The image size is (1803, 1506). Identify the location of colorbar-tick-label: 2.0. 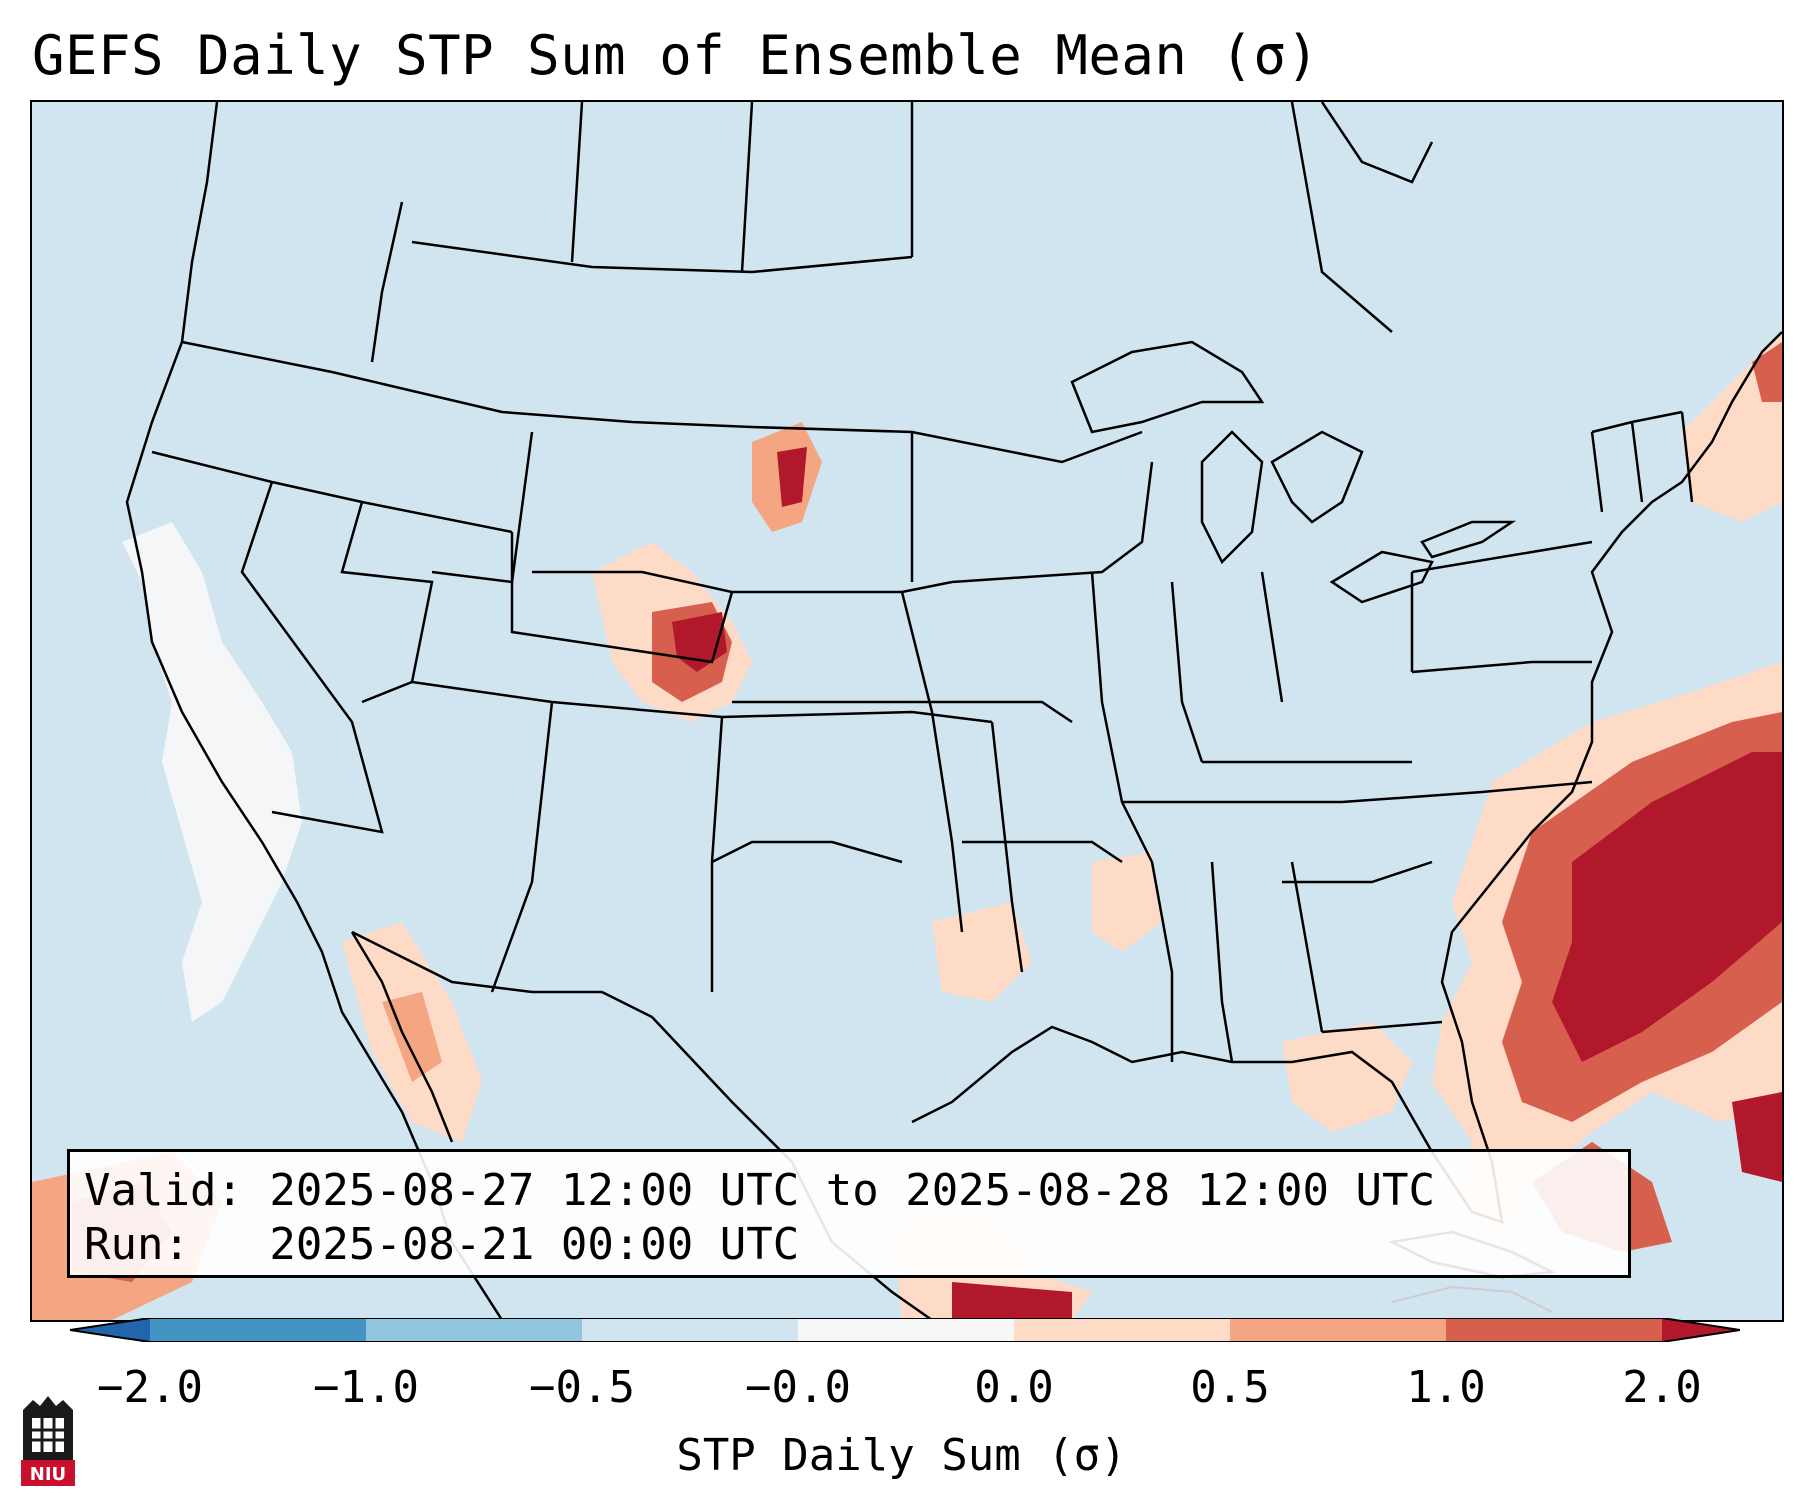
(1662, 1387).